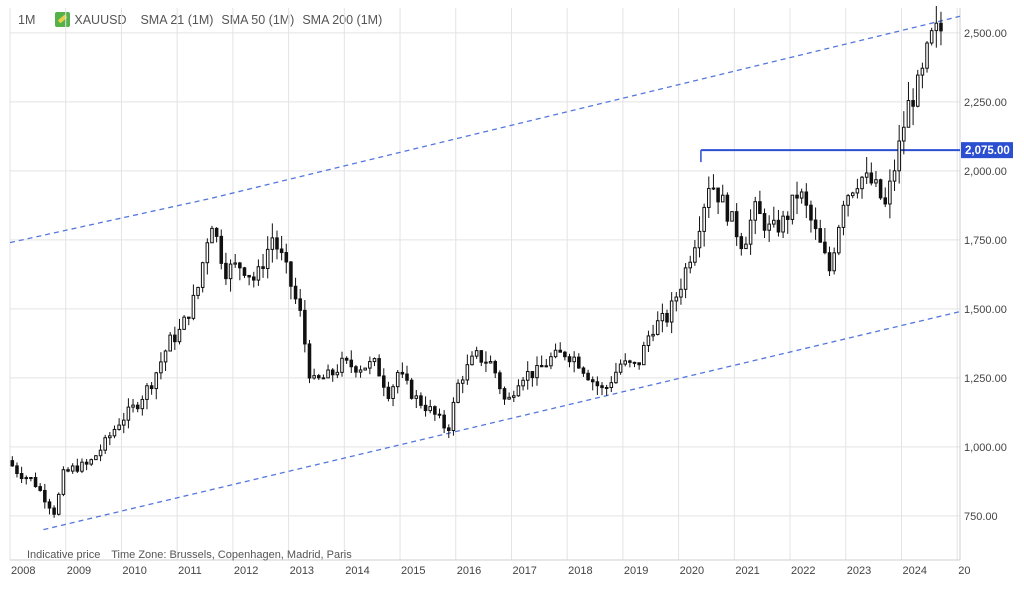 This screenshot has width=1024, height=603. I want to click on indicative-price-note: Indicative price, so click(64, 555).